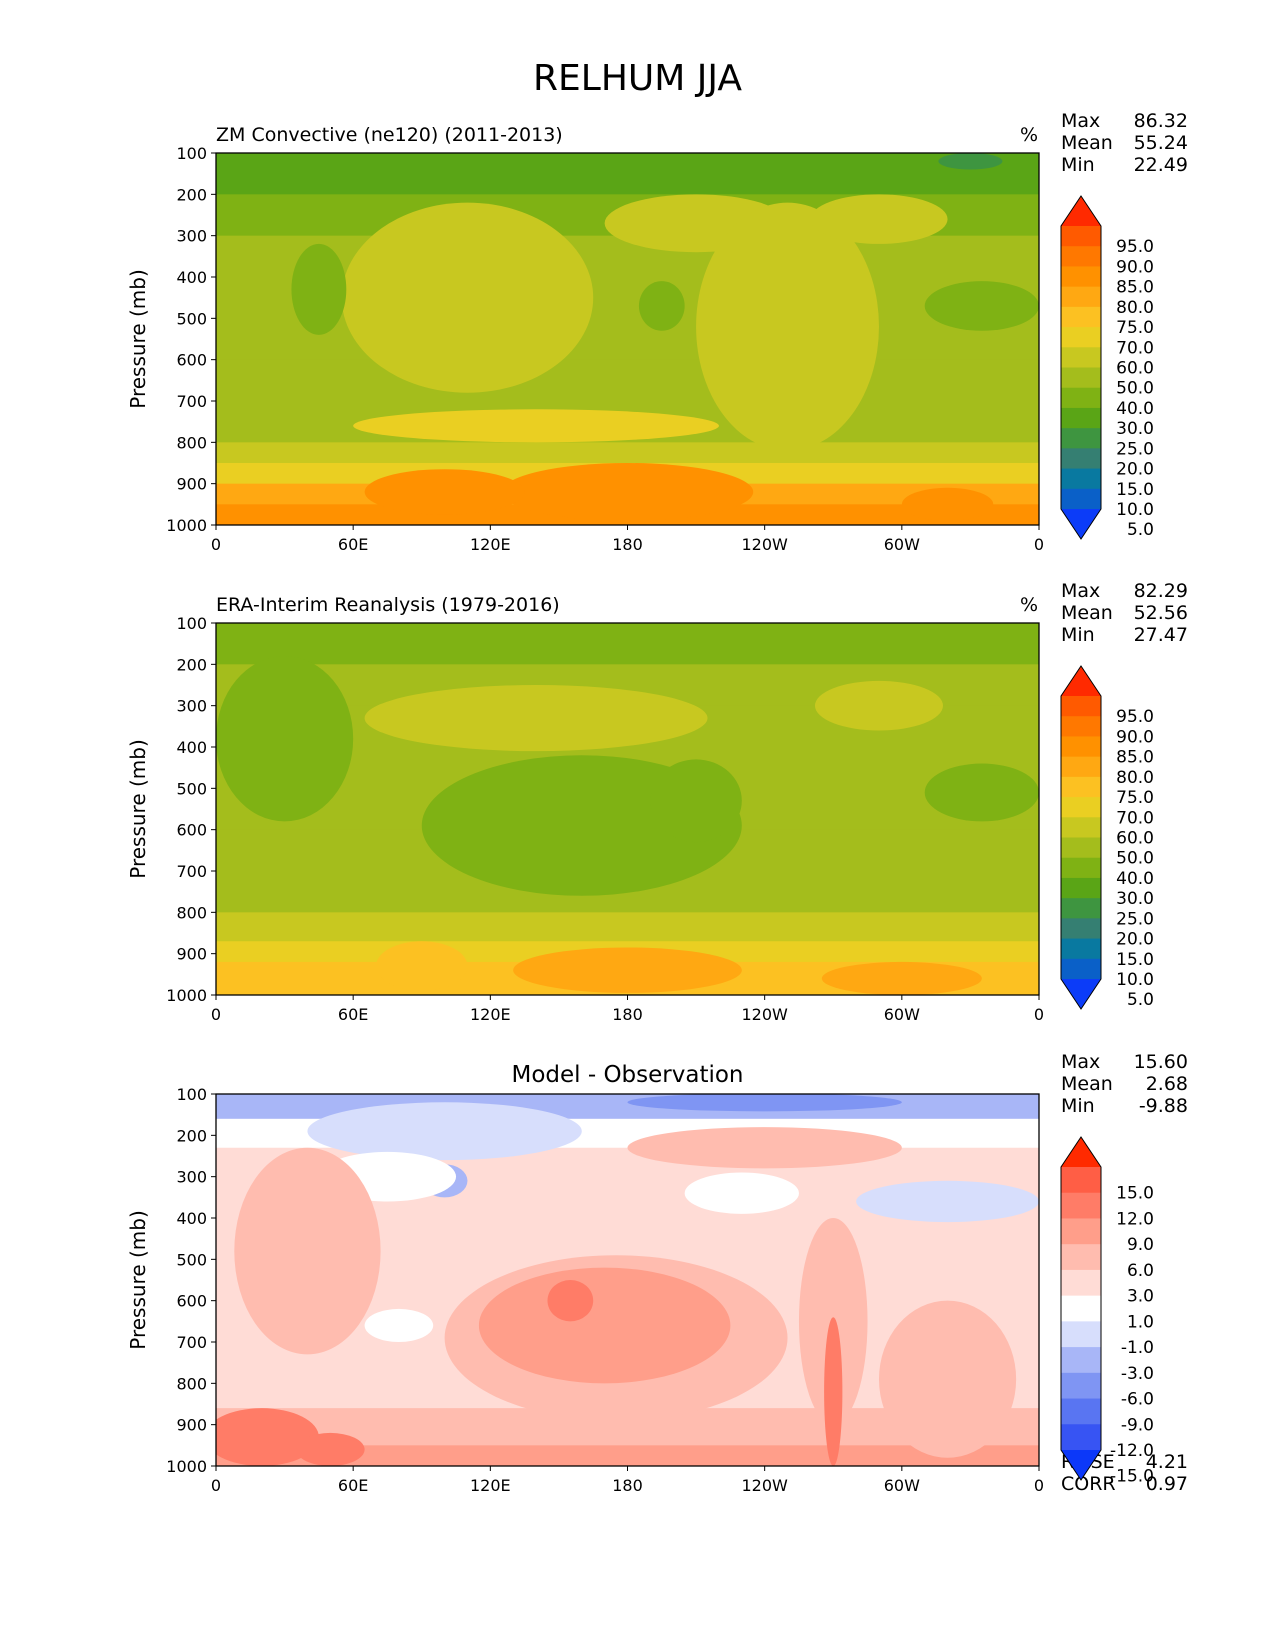 The image size is (1275, 1650). I want to click on colorbar-level-label: 50.0, so click(1135, 859).